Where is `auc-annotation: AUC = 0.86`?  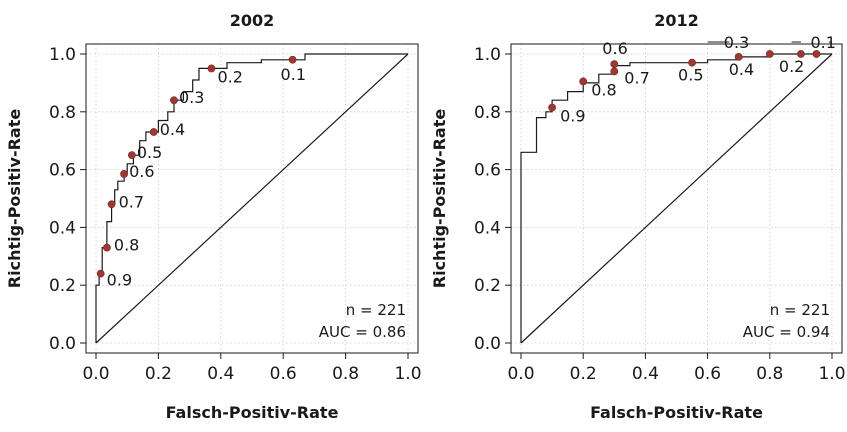
auc-annotation: AUC = 0.86 is located at coordinates (362, 332).